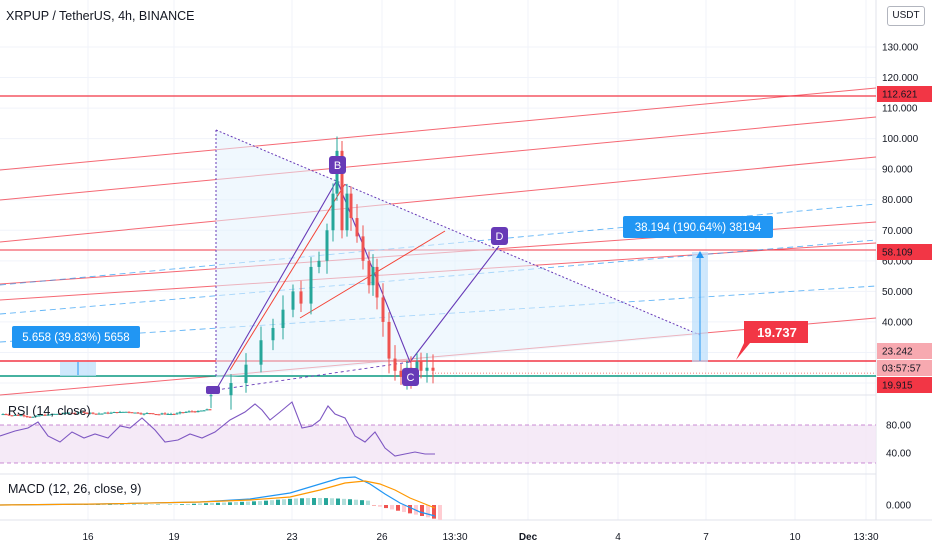 The height and width of the screenshot is (550, 932). What do you see at coordinates (221, 460) in the screenshot?
I see `indicator-lines` at bounding box center [221, 460].